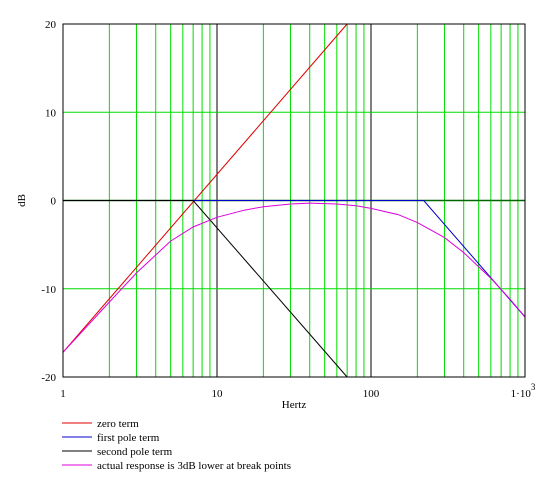 The height and width of the screenshot is (479, 548). Describe the element at coordinates (48, 290) in the screenshot. I see `y-tick-label: -10` at that location.